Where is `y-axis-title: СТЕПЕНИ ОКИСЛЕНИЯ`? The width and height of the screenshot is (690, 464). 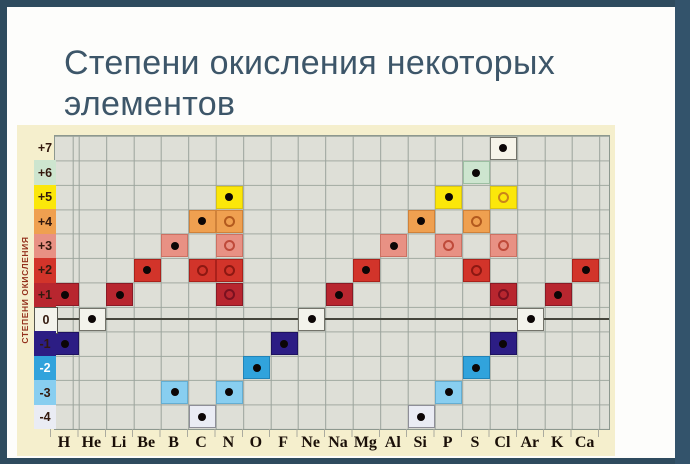 y-axis-title: СТЕПЕНИ ОКИСЛЕНИЯ is located at coordinates (25, 290).